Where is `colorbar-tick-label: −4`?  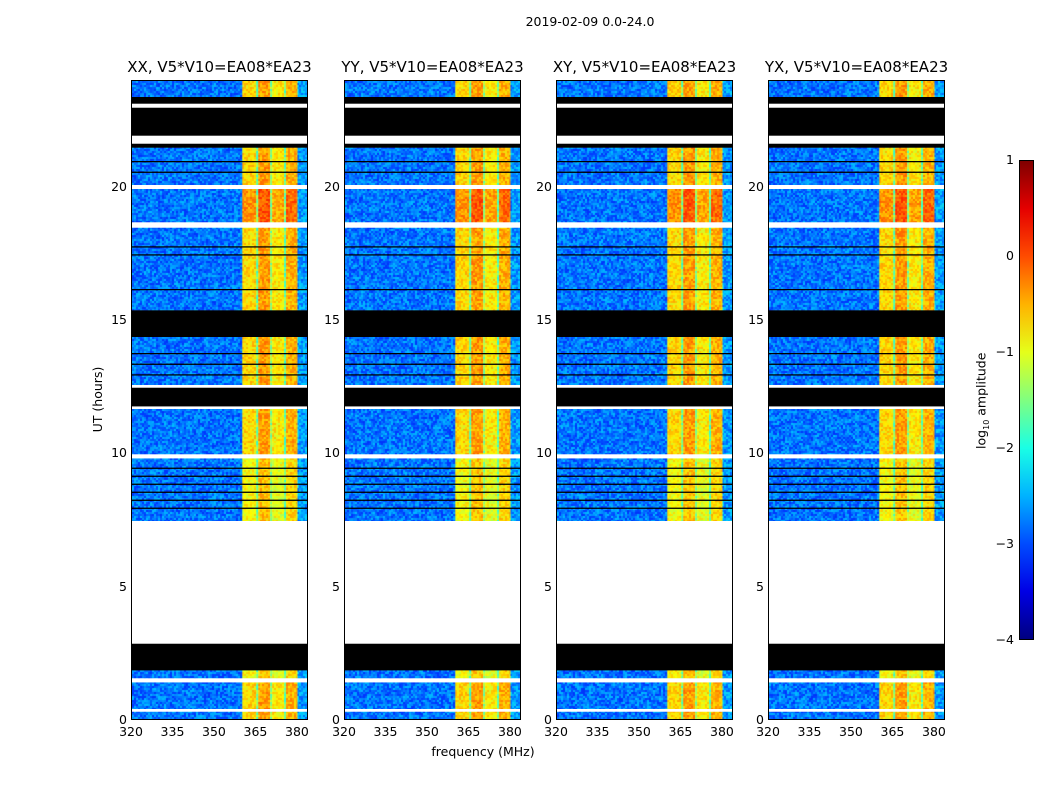
colorbar-tick-label: −4 is located at coordinates (1004, 639).